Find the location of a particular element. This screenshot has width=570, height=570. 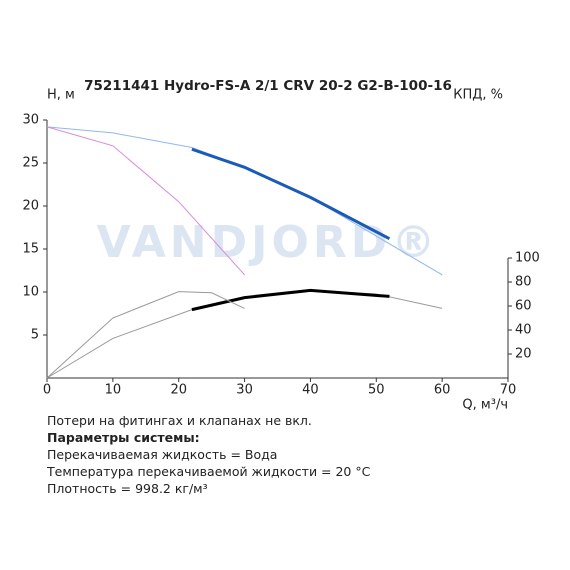

y2-tick-label: 40 is located at coordinates (523, 330).